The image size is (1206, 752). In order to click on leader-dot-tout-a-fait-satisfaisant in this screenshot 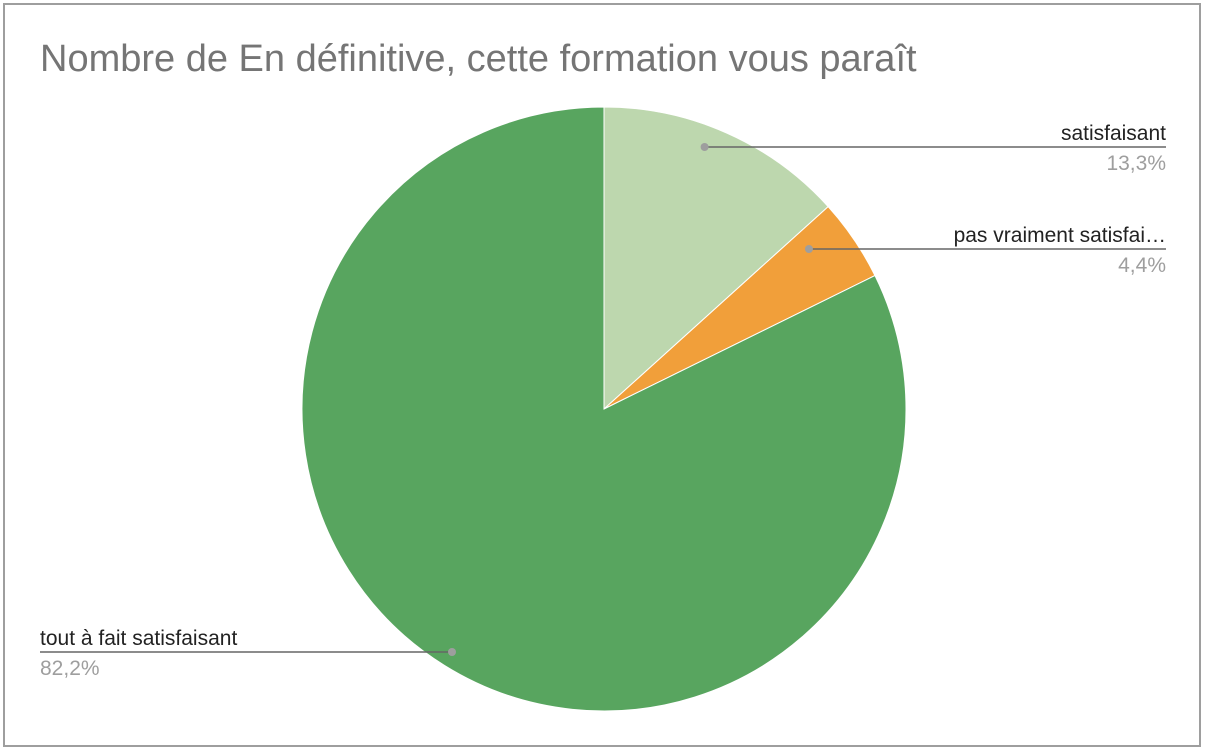, I will do `click(452, 652)`.